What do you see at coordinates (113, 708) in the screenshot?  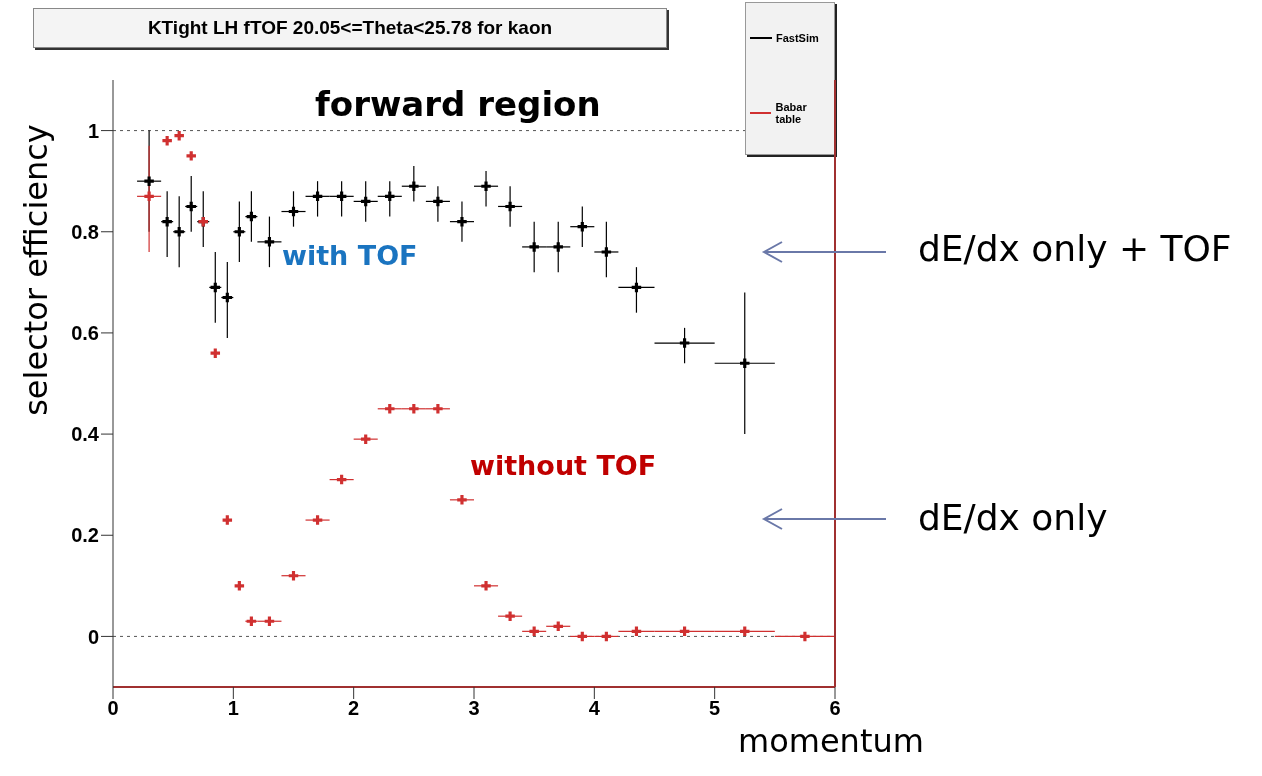 I see `x-tick-label: 0` at bounding box center [113, 708].